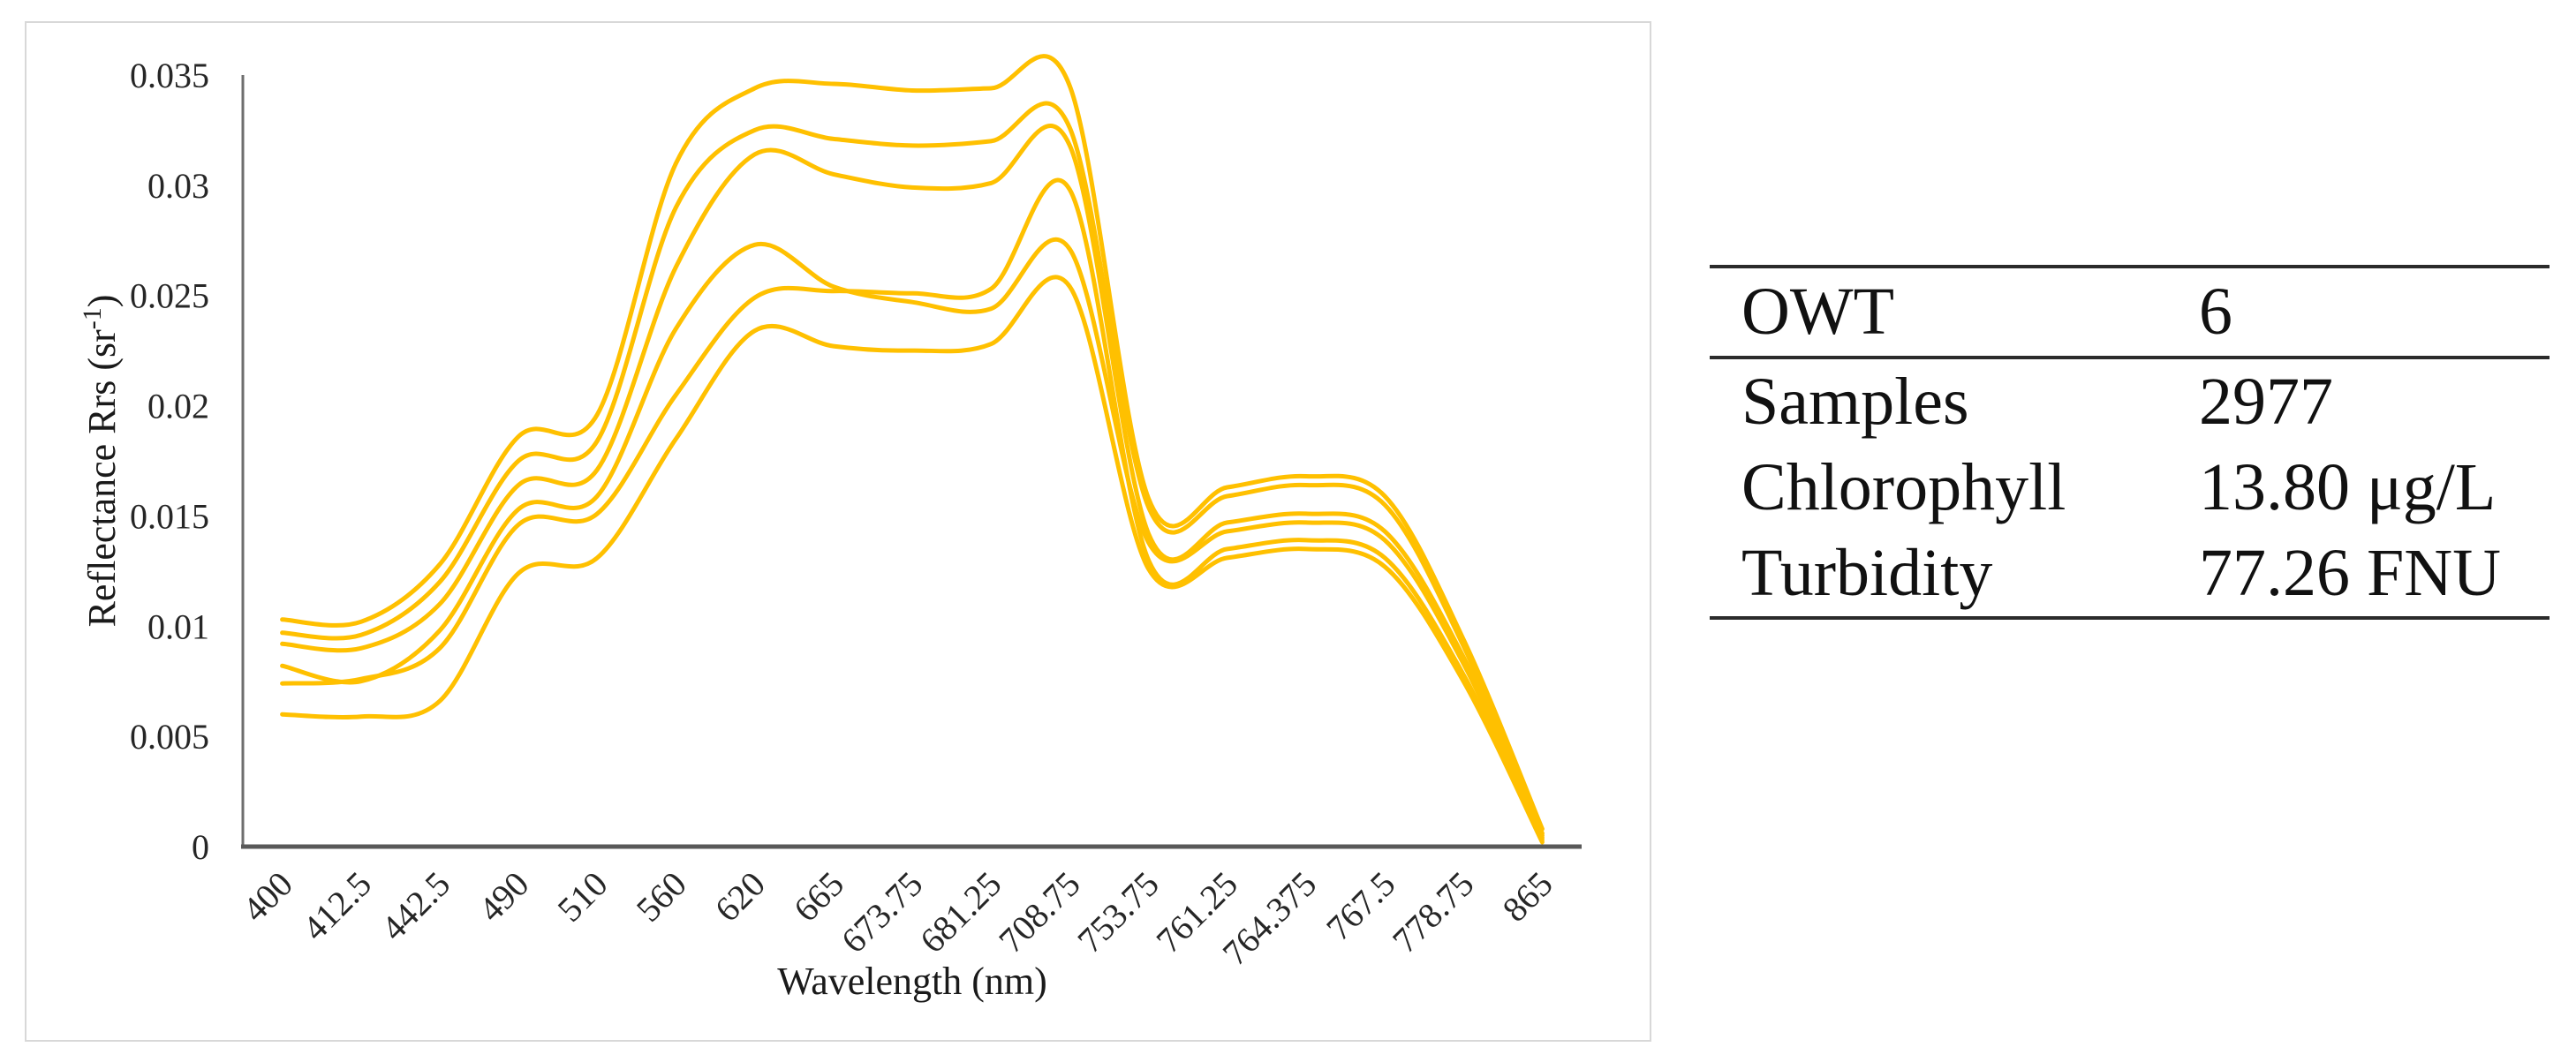 This screenshot has height=1062, width=2576. What do you see at coordinates (1118, 912) in the screenshot?
I see `x-axis-tick-label: 753.75` at bounding box center [1118, 912].